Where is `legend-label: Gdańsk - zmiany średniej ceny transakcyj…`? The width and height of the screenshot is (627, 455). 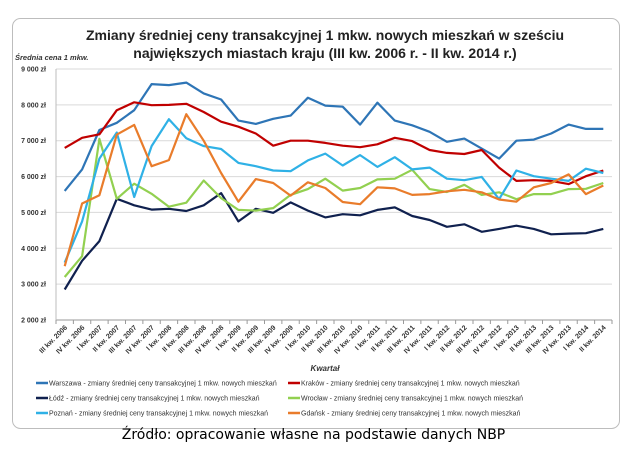
legend-label: Gdańsk - zmiany średniej ceny transakcyj… is located at coordinates (411, 414).